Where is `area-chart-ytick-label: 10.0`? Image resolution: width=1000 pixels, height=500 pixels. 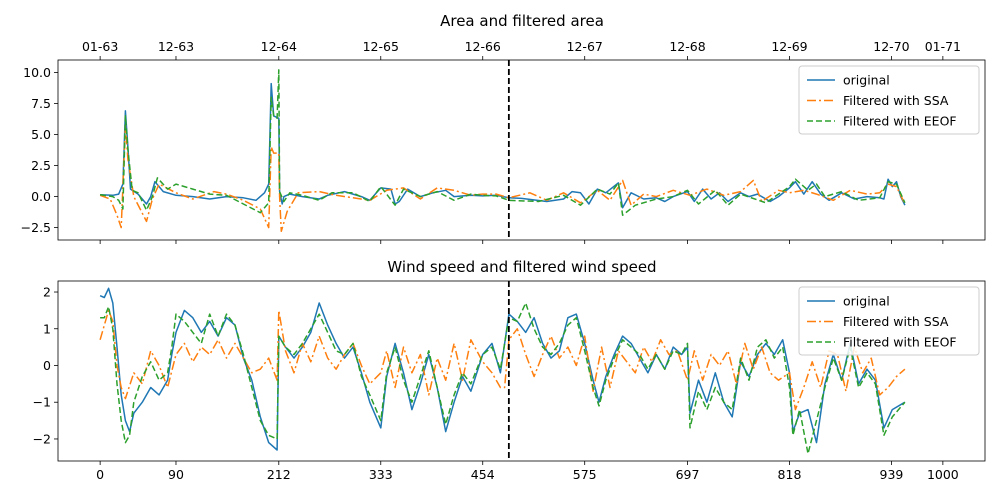
area-chart-ytick-label: 10.0 is located at coordinates (37, 72).